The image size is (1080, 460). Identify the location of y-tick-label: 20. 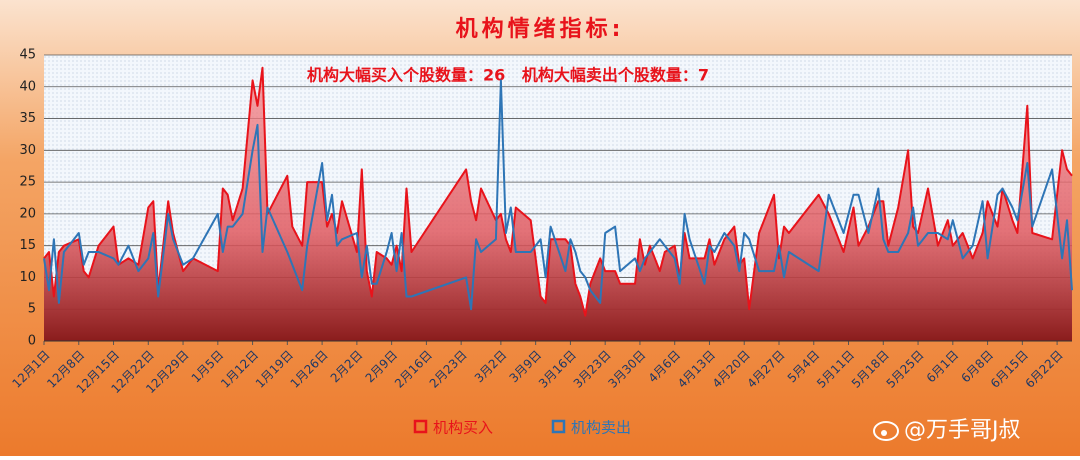
(27, 213).